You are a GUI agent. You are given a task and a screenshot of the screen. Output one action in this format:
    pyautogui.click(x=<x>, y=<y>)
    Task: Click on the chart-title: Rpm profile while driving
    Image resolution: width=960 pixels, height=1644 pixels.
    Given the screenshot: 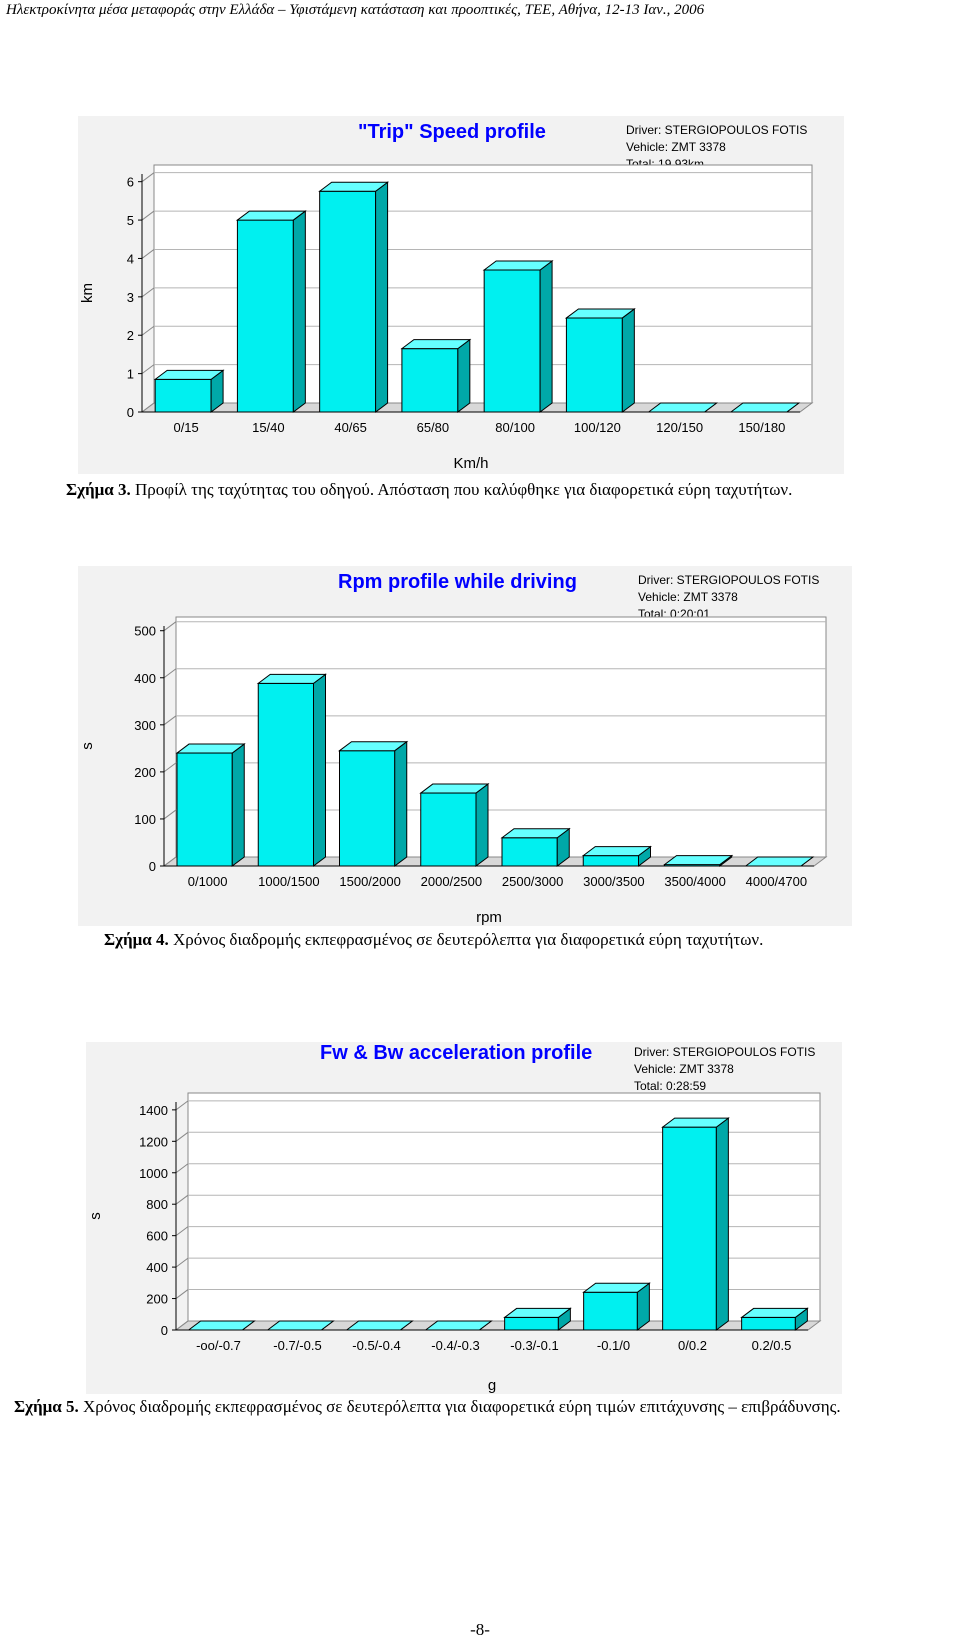 What is the action you would take?
    pyautogui.click(x=457, y=582)
    